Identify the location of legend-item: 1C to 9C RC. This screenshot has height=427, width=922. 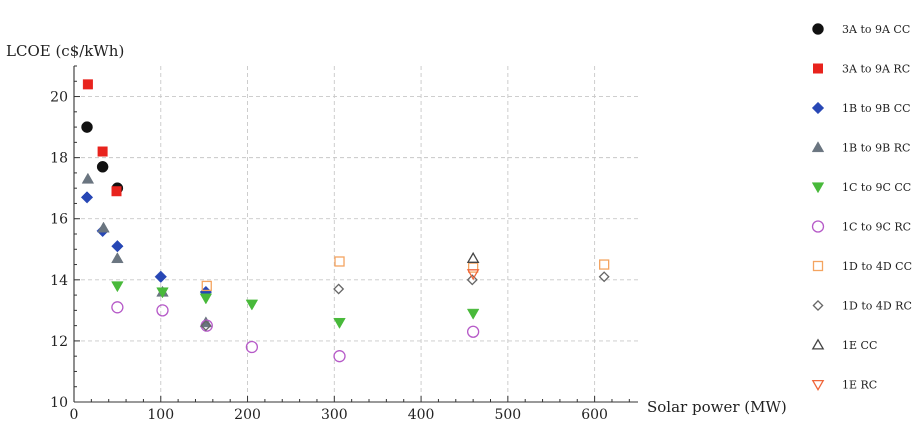
(861, 227).